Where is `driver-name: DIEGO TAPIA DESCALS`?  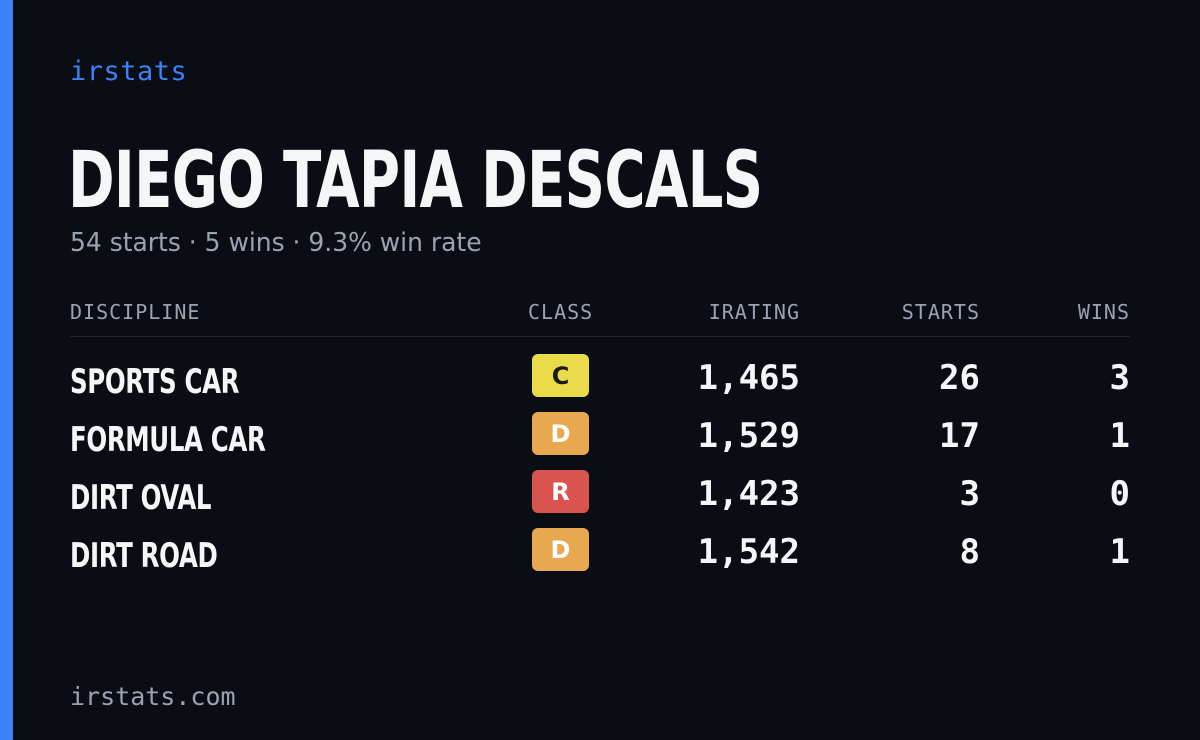 driver-name: DIEGO TAPIA DESCALS is located at coordinates (415, 181).